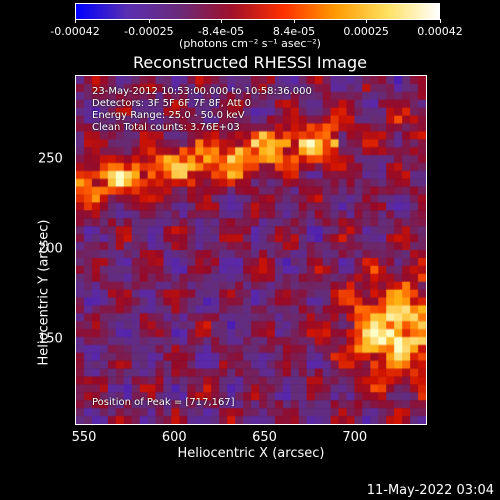 Image resolution: width=500 pixels, height=500 pixels. What do you see at coordinates (163, 402) in the screenshot?
I see `annotation-peak: Position of Peak = [717,167]` at bounding box center [163, 402].